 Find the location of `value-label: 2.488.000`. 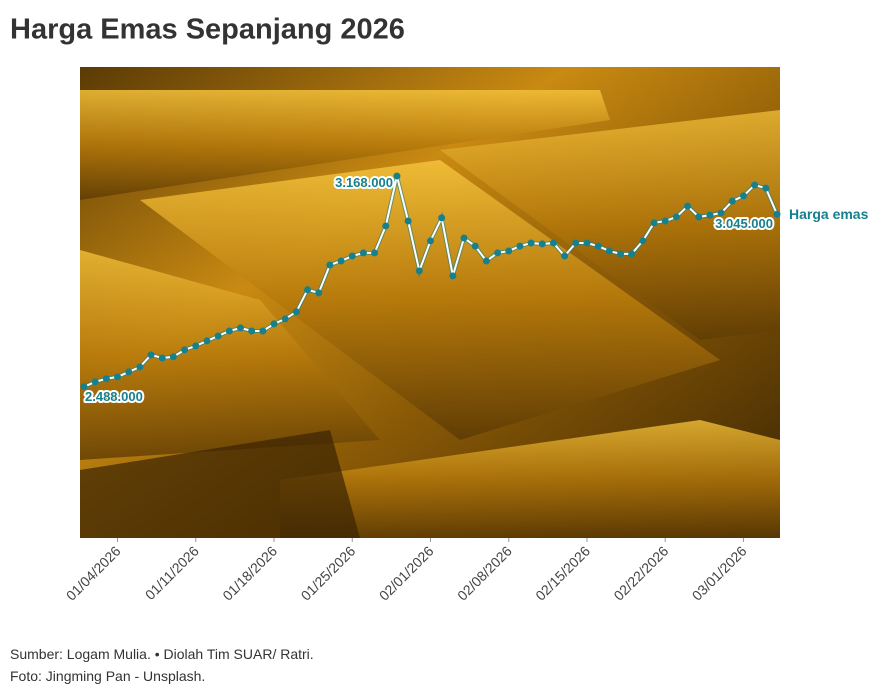

value-label: 2.488.000 is located at coordinates (114, 396).